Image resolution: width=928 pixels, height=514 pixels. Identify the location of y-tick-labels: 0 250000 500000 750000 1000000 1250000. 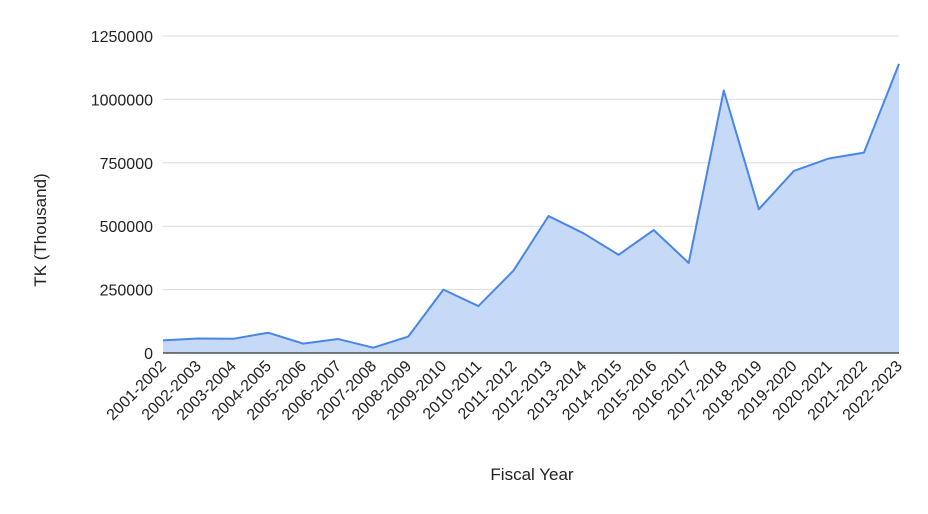
(122, 196).